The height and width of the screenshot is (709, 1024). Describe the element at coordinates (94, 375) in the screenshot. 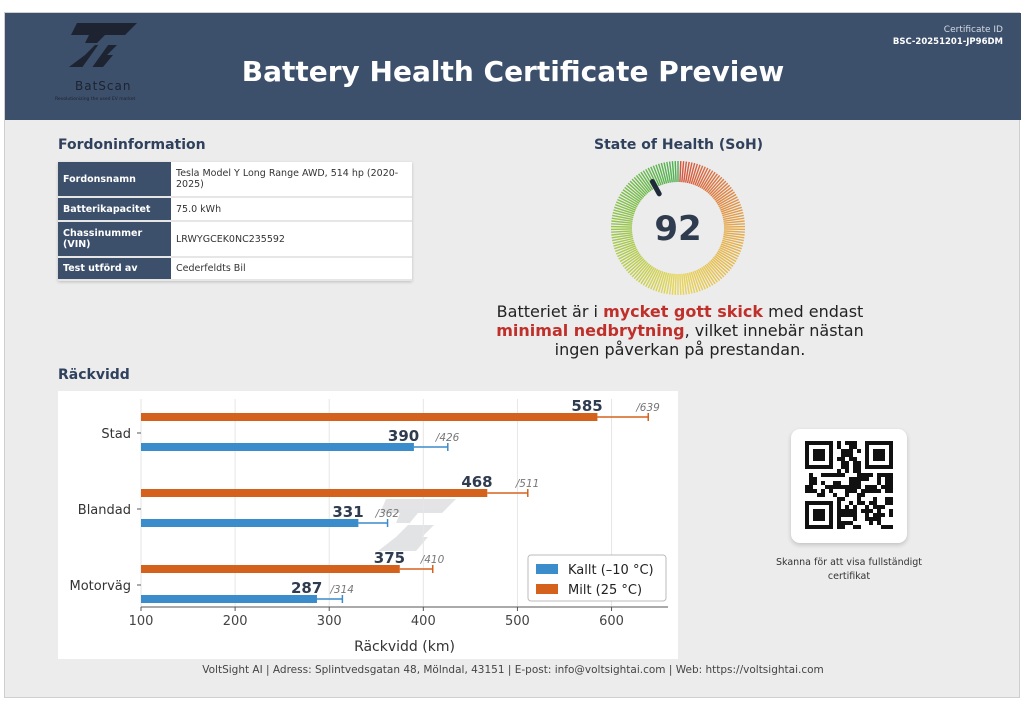

I see `range-section-title: Räckvidd` at that location.